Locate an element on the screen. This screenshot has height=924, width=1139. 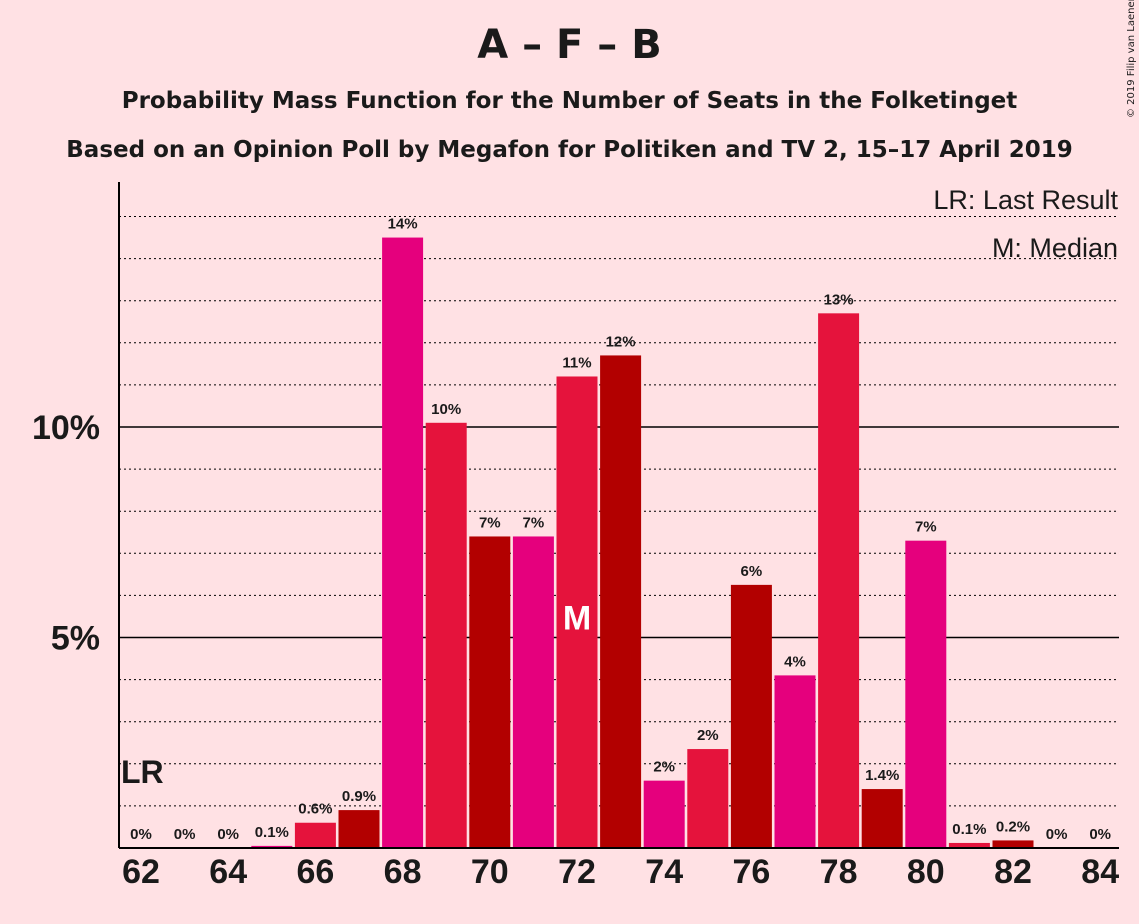
bar-label-seat-79: 1.4% is located at coordinates (882, 775).